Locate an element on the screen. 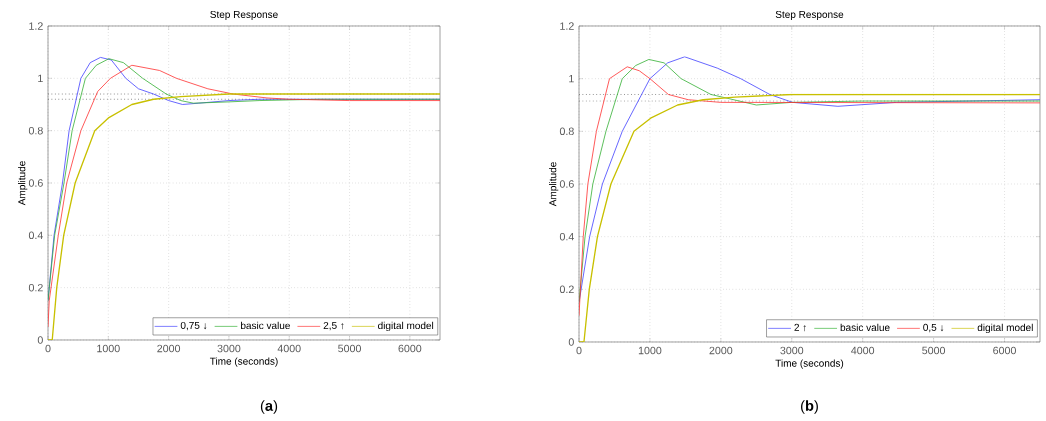  legend-label: 2 ↑ is located at coordinates (800, 327).